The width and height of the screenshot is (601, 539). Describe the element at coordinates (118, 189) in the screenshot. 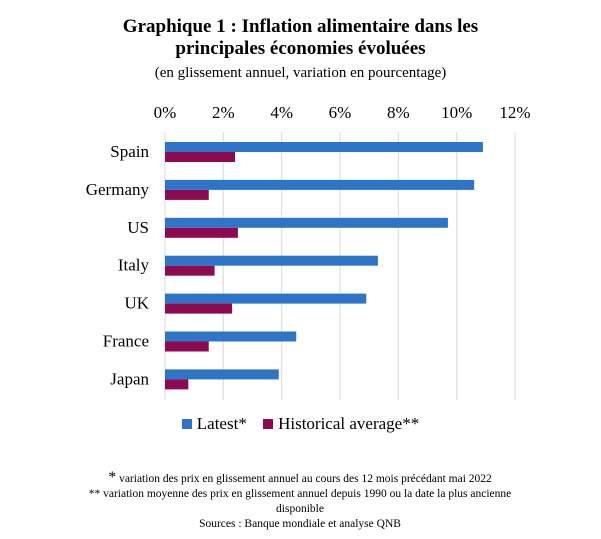

I see `category-label: Germany` at that location.